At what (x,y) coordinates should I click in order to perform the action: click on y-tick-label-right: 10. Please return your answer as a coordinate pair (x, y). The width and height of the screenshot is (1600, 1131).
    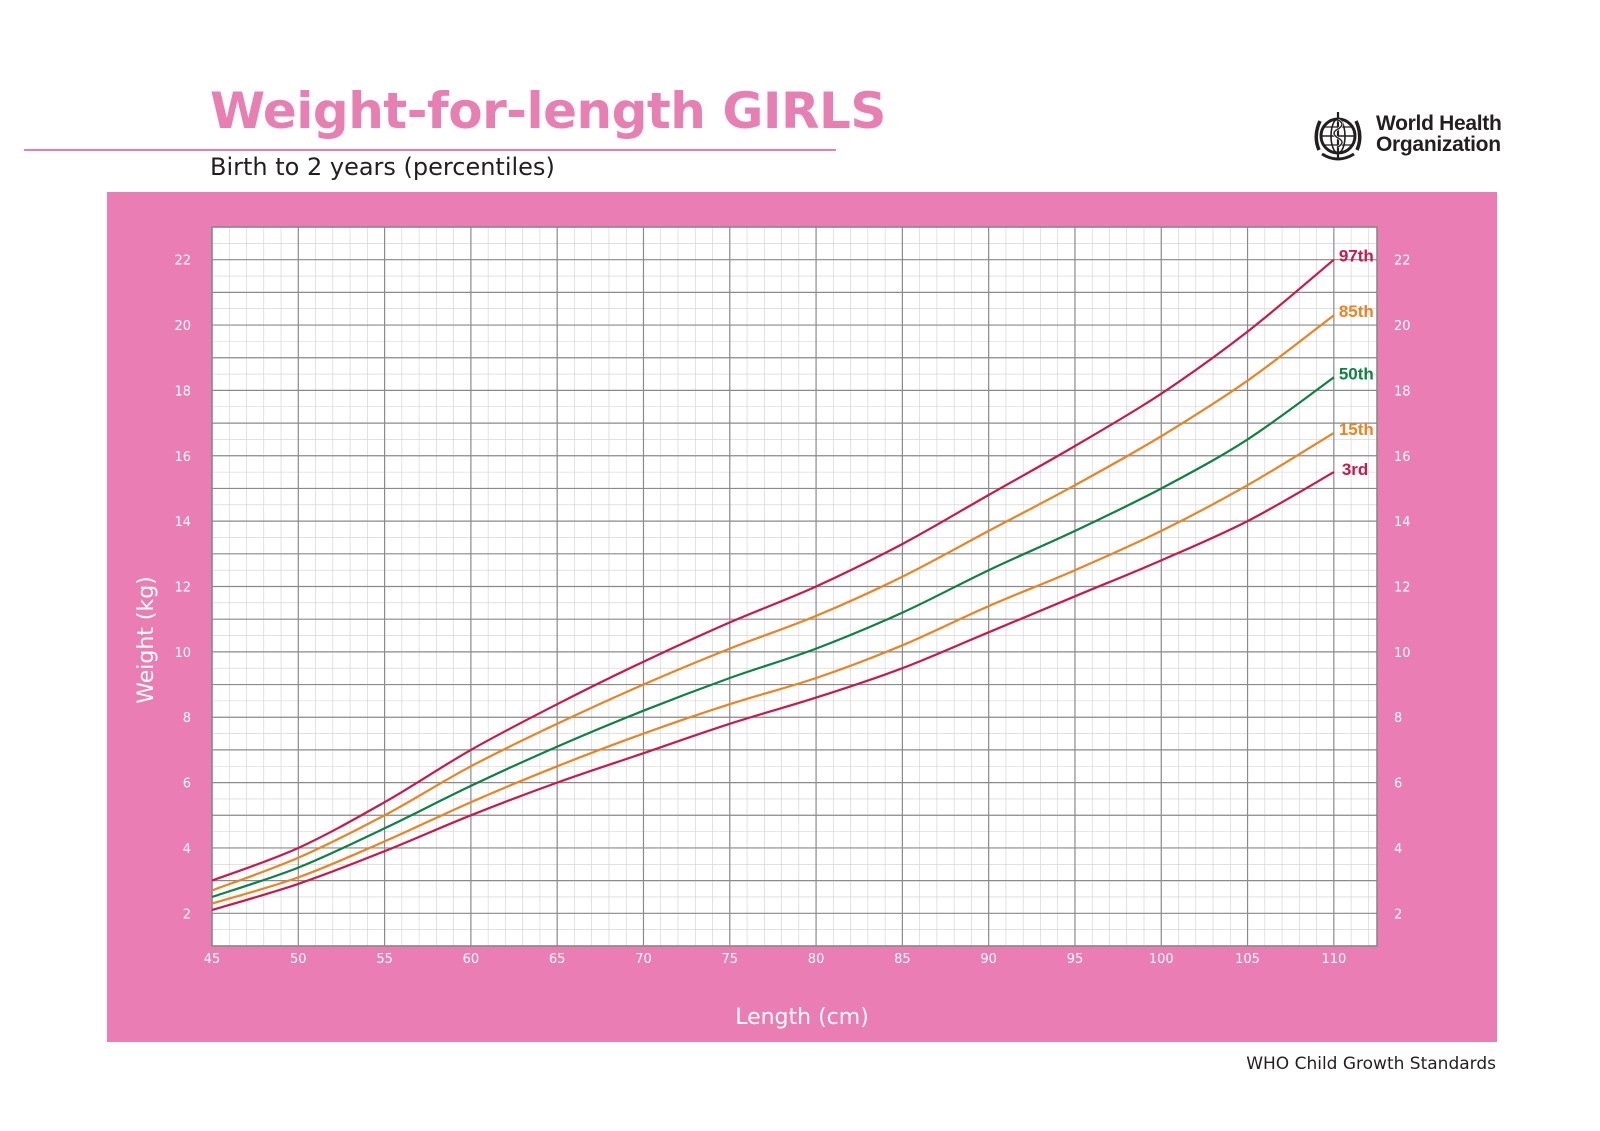
    Looking at the image, I should click on (1402, 653).